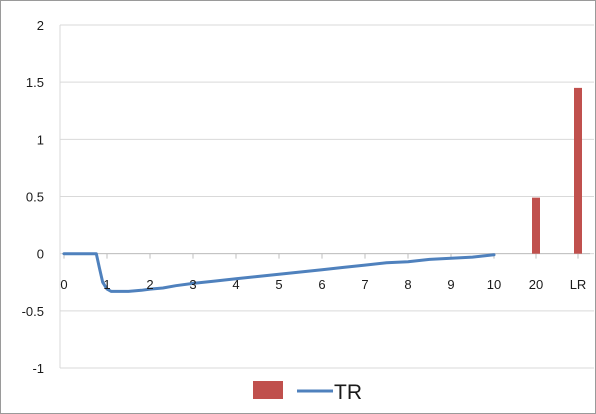 The height and width of the screenshot is (414, 596). Describe the element at coordinates (536, 284) in the screenshot. I see `x-tick-label: 20` at that location.